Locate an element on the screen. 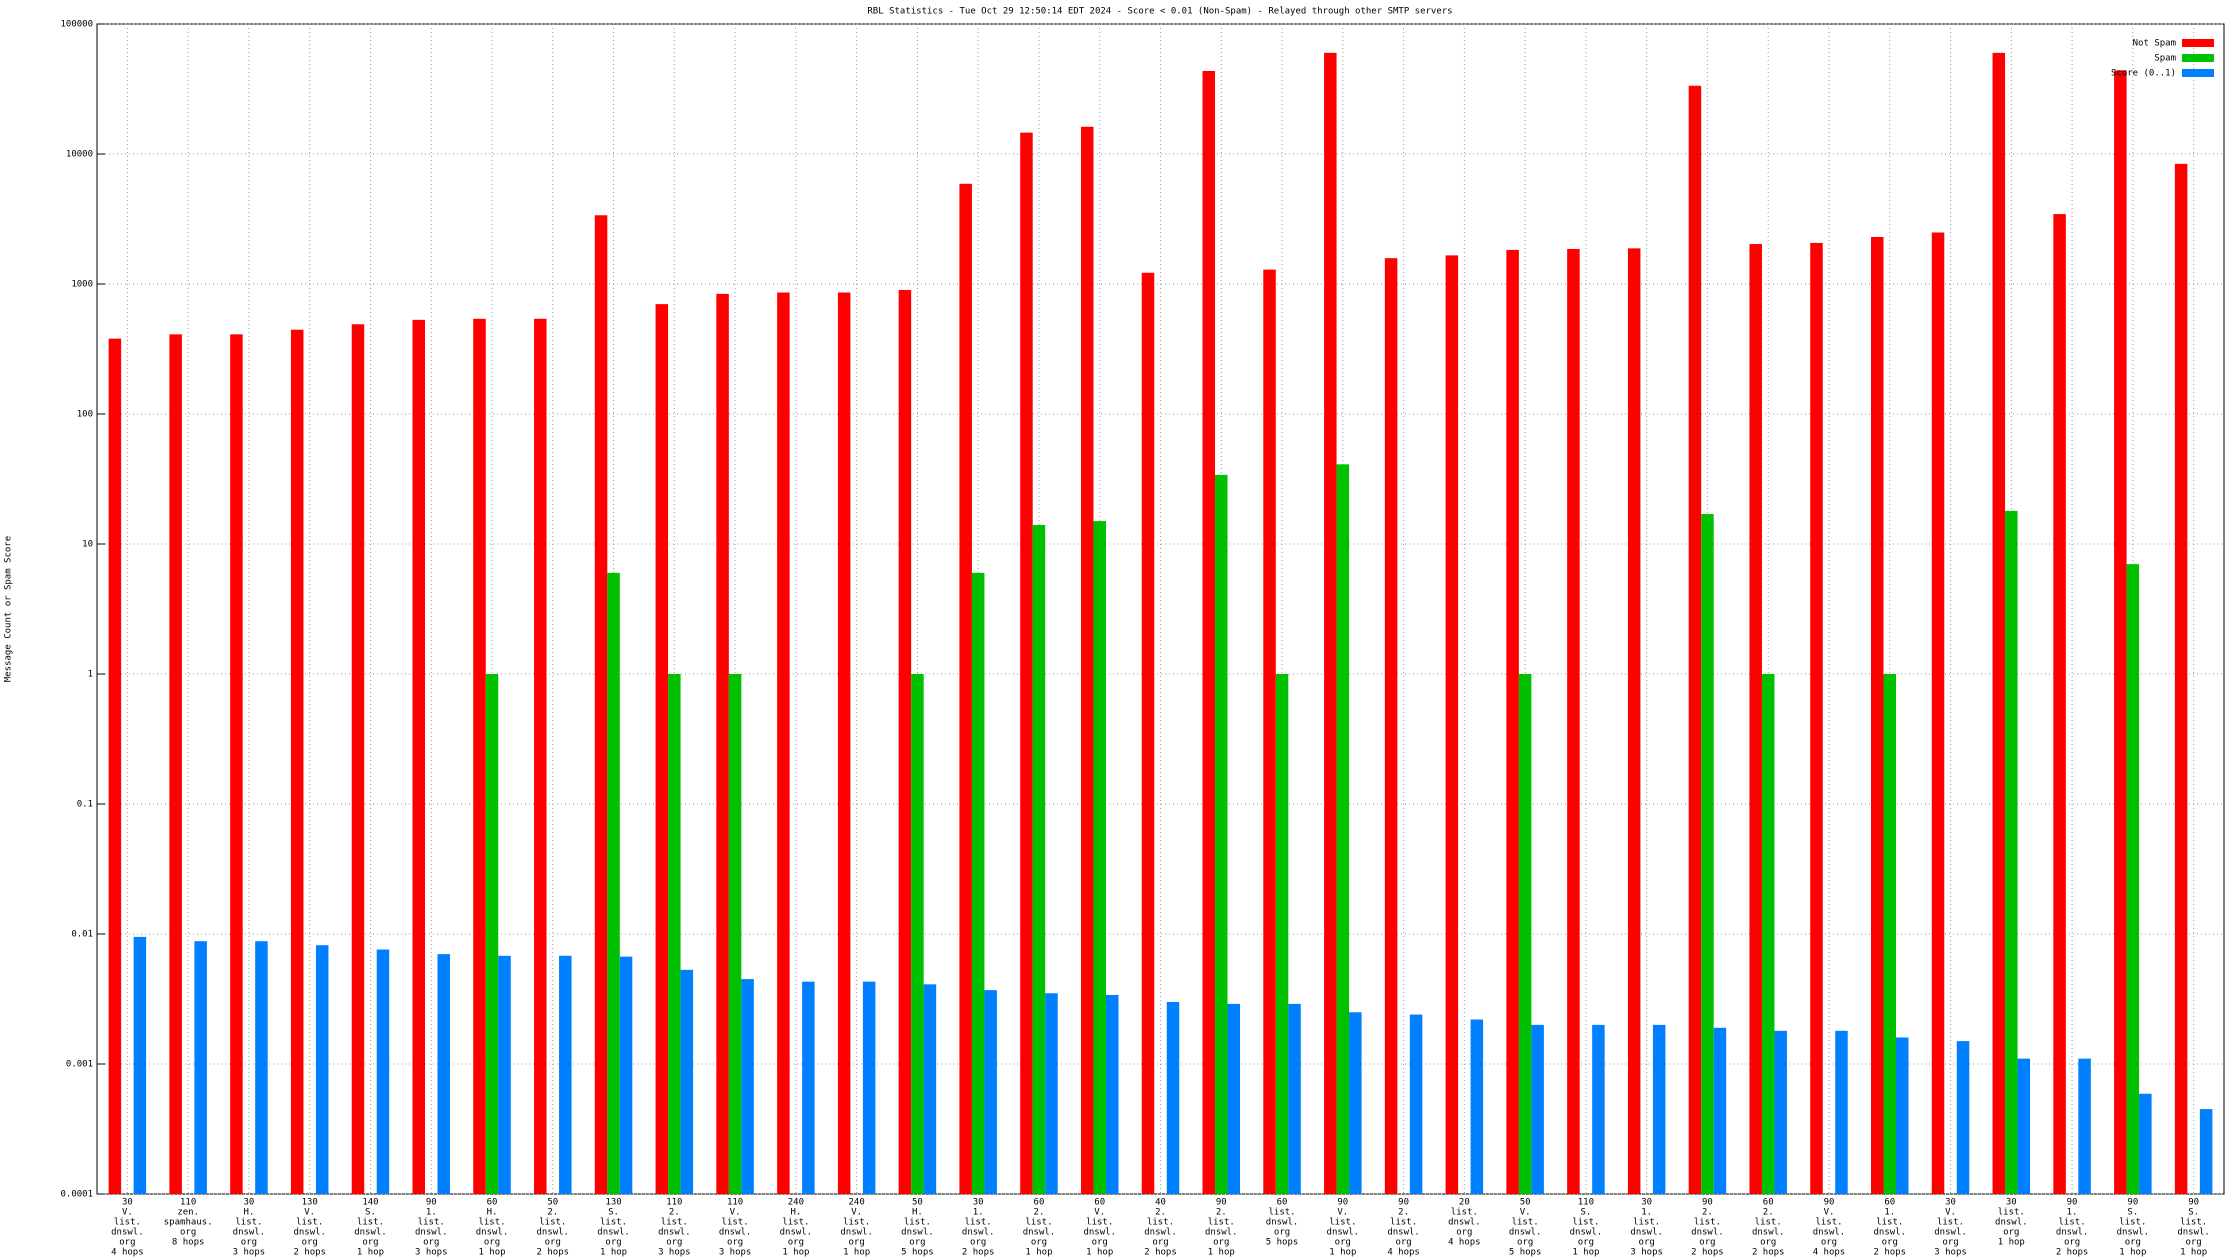  y-tick-label: 100 is located at coordinates (85, 415).